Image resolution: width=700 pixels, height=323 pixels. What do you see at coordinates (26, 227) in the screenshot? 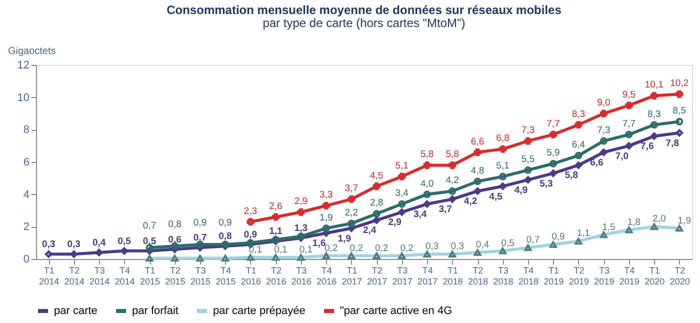
I see `y-tick-label: 2` at bounding box center [26, 227].